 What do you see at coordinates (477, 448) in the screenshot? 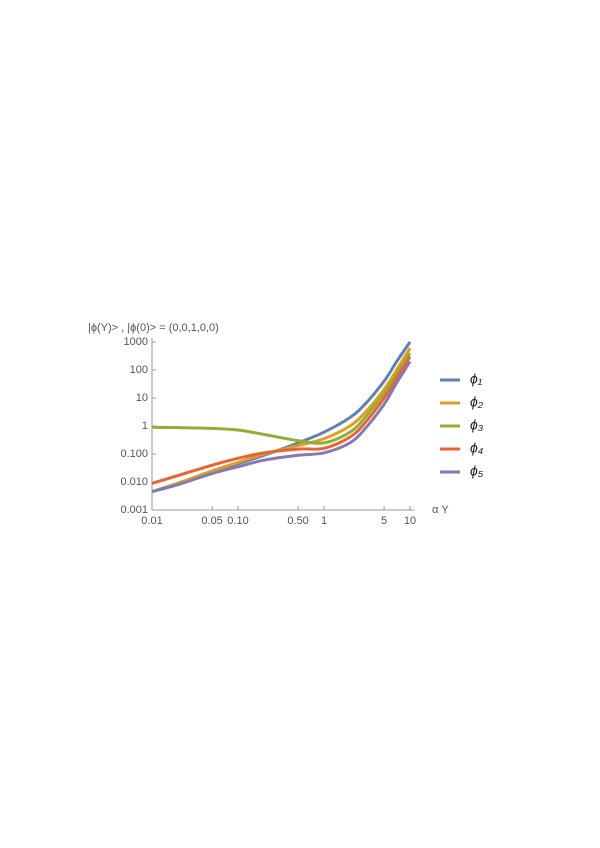
I see `legend-label: ϕ₄` at bounding box center [477, 448].